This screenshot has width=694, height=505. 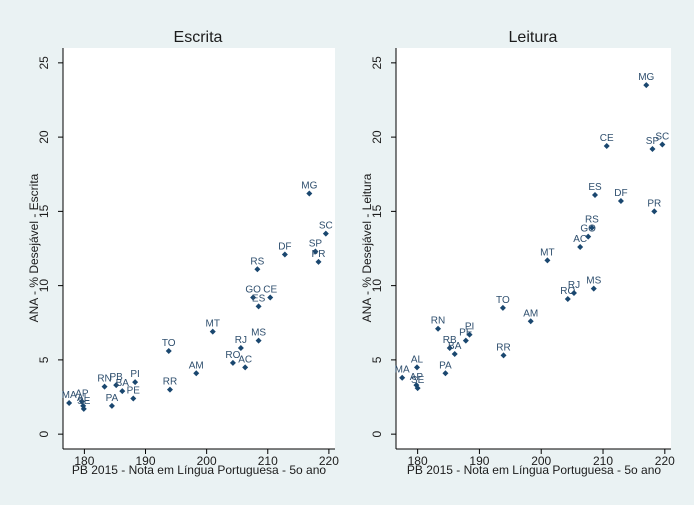 What do you see at coordinates (503, 300) in the screenshot?
I see `data-point-label: TO` at bounding box center [503, 300].